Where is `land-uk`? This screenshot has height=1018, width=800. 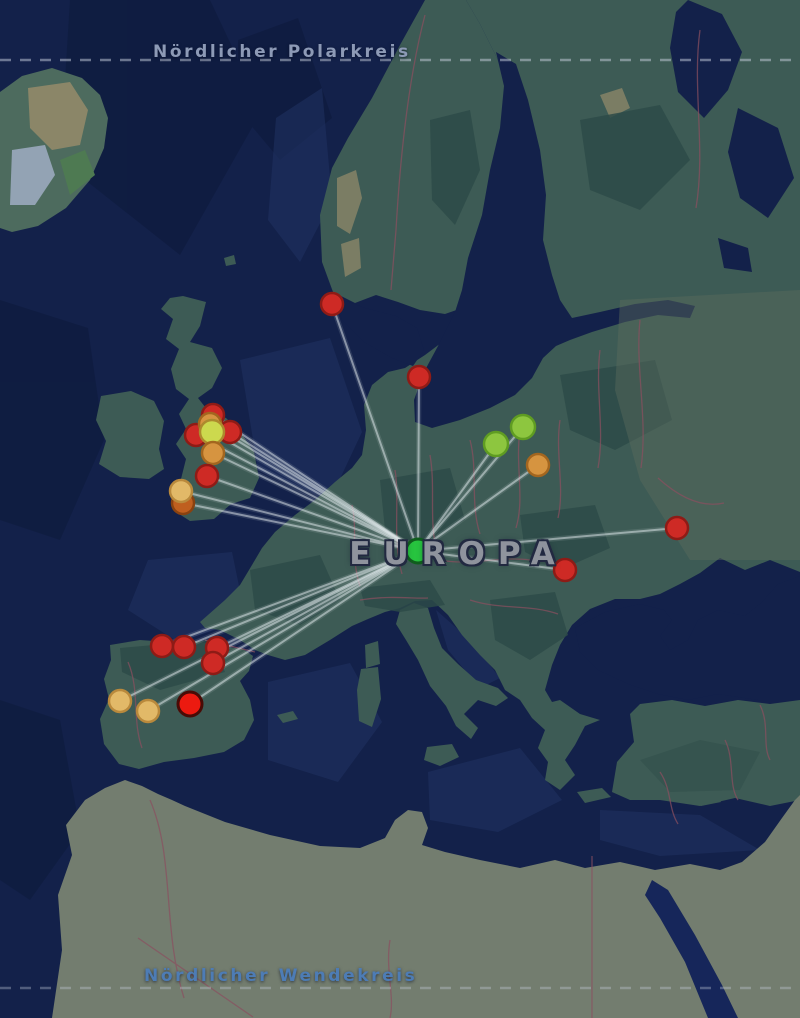
land-uk is located at coordinates (210, 408).